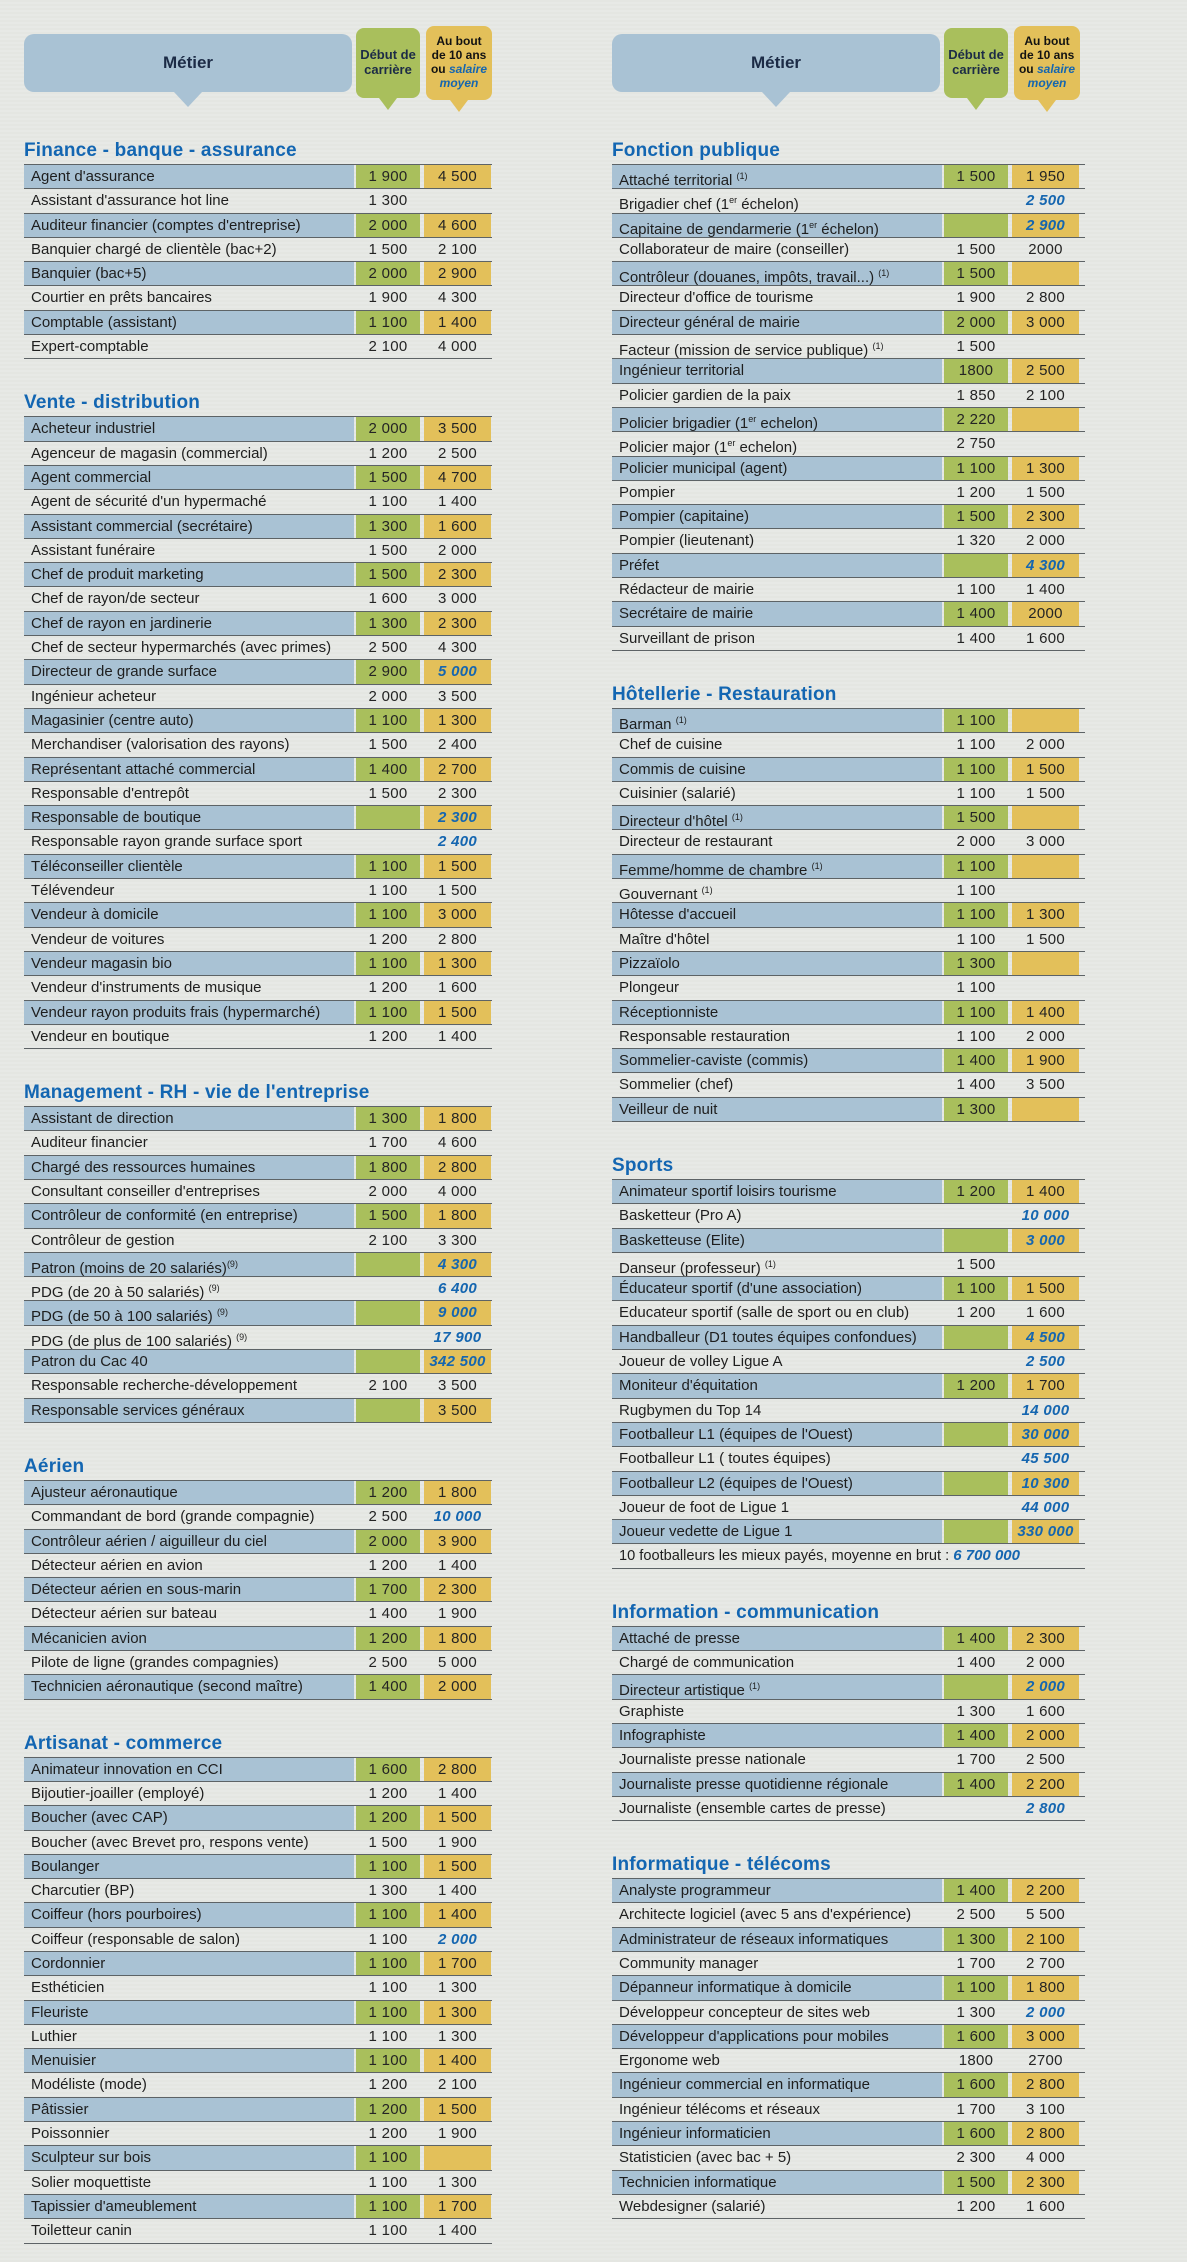 This screenshot has width=1187, height=2262. What do you see at coordinates (189, 720) in the screenshot?
I see `job-name: Magasinier (centre auto)` at bounding box center [189, 720].